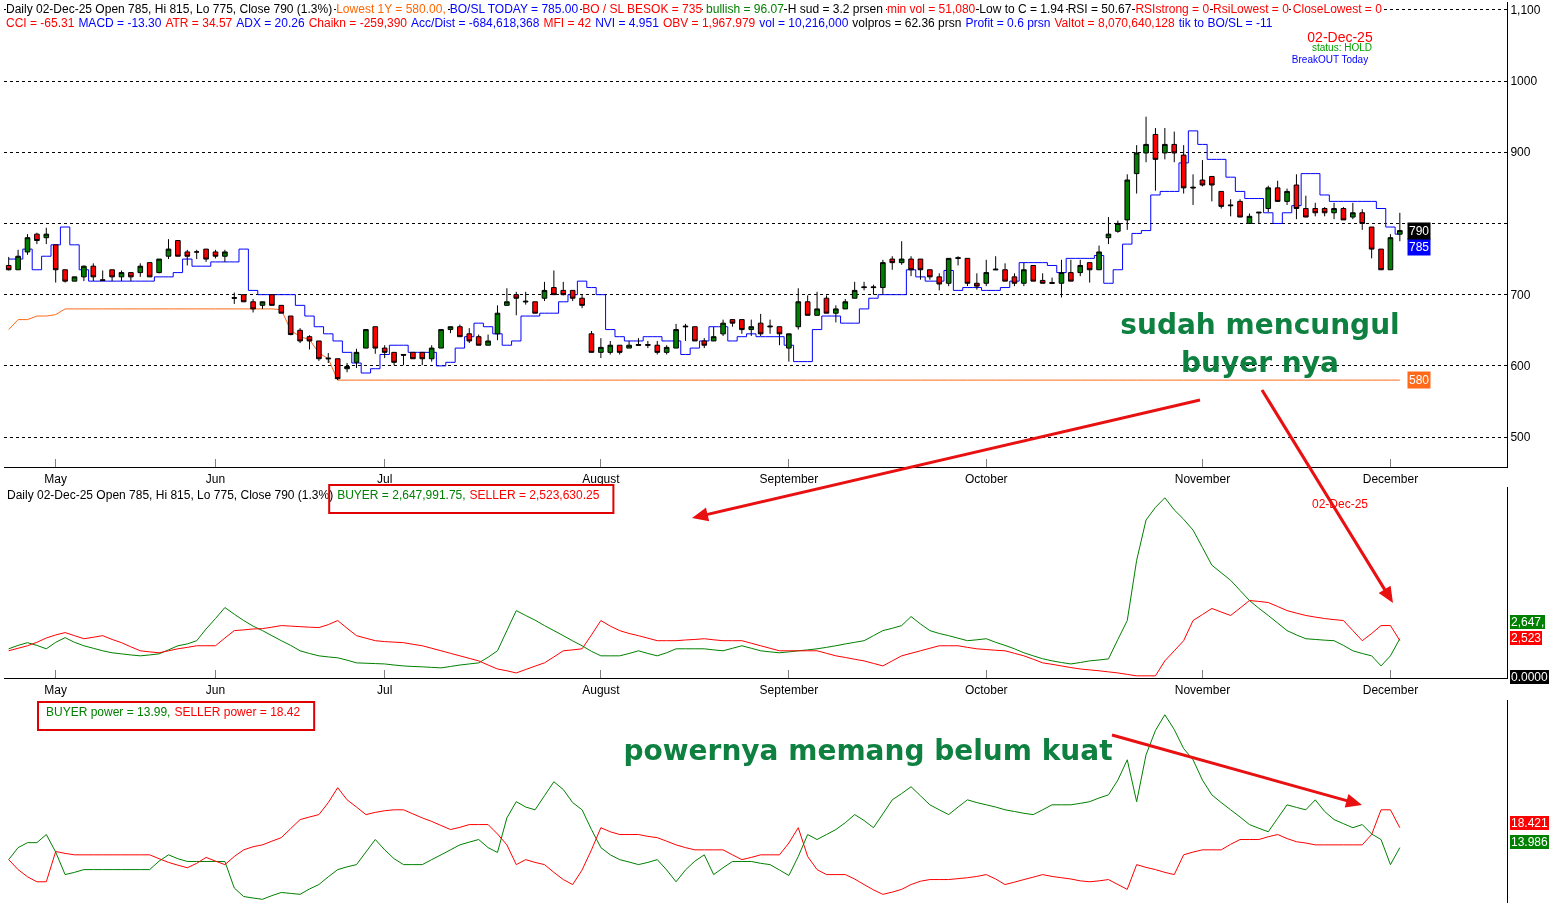 This screenshot has width=1550, height=903. I want to click on data-label: 580, so click(1419, 380).